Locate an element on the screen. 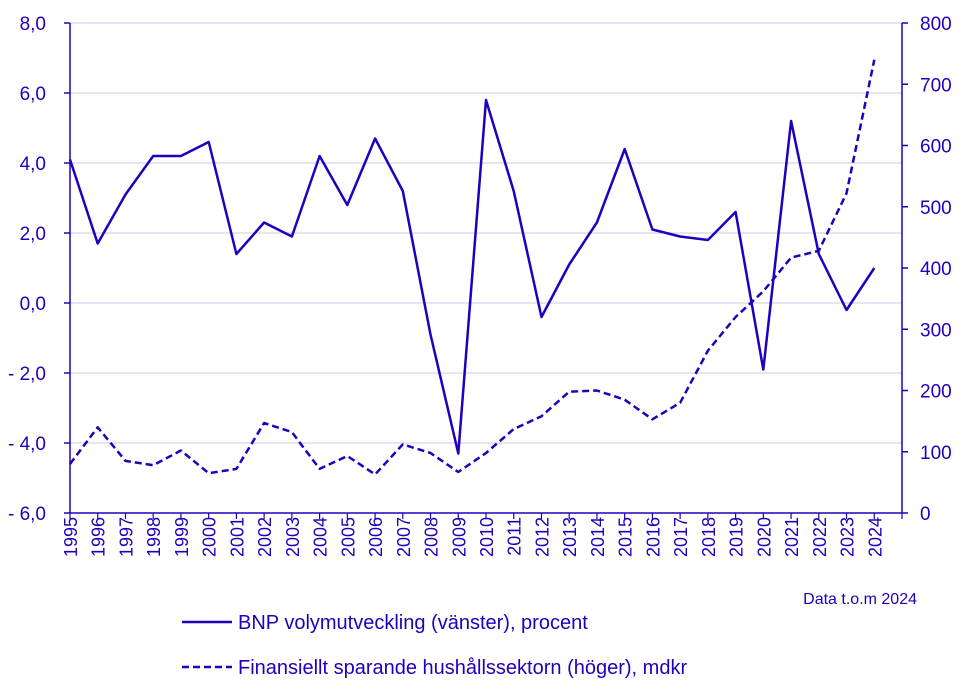  right-tick-label: 0 is located at coordinates (925, 514).